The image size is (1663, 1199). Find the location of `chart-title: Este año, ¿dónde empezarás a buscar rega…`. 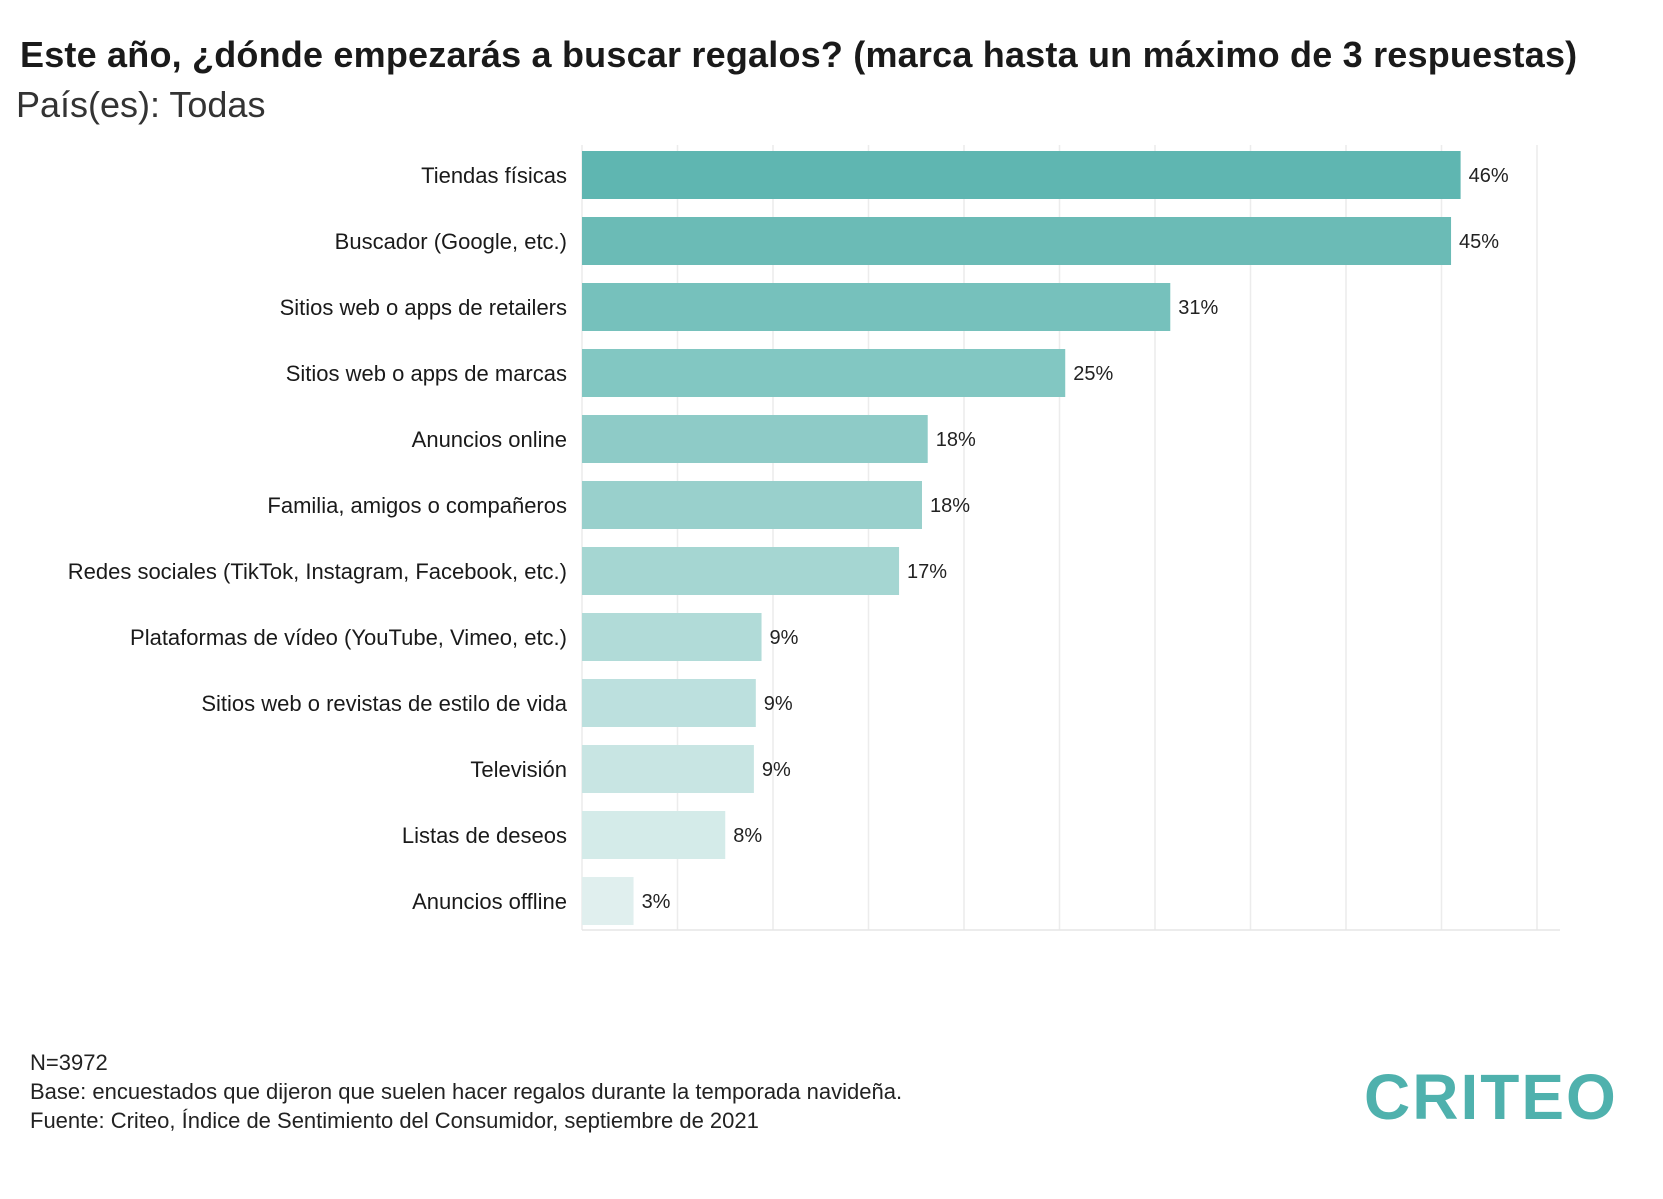

chart-title: Este año, ¿dónde empezarás a buscar rega… is located at coordinates (799, 54).